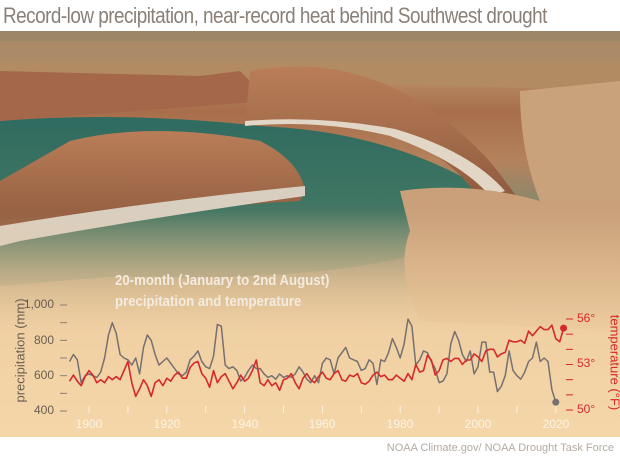 The height and width of the screenshot is (459, 620). I want to click on y-right-tick-50: 50°, so click(586, 409).